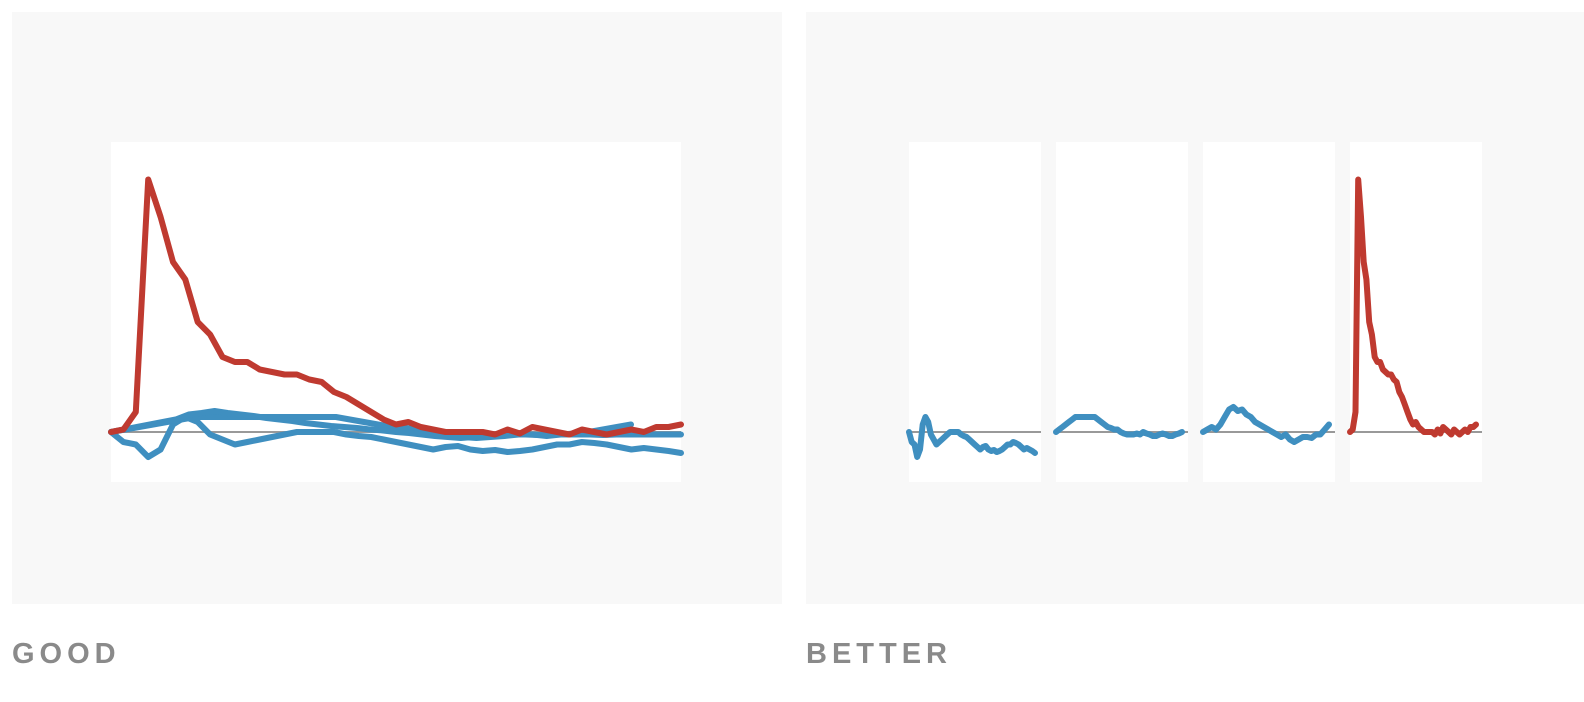 Image resolution: width=1584 pixels, height=702 pixels. I want to click on multiple-1-context-series-line, so click(972, 437).